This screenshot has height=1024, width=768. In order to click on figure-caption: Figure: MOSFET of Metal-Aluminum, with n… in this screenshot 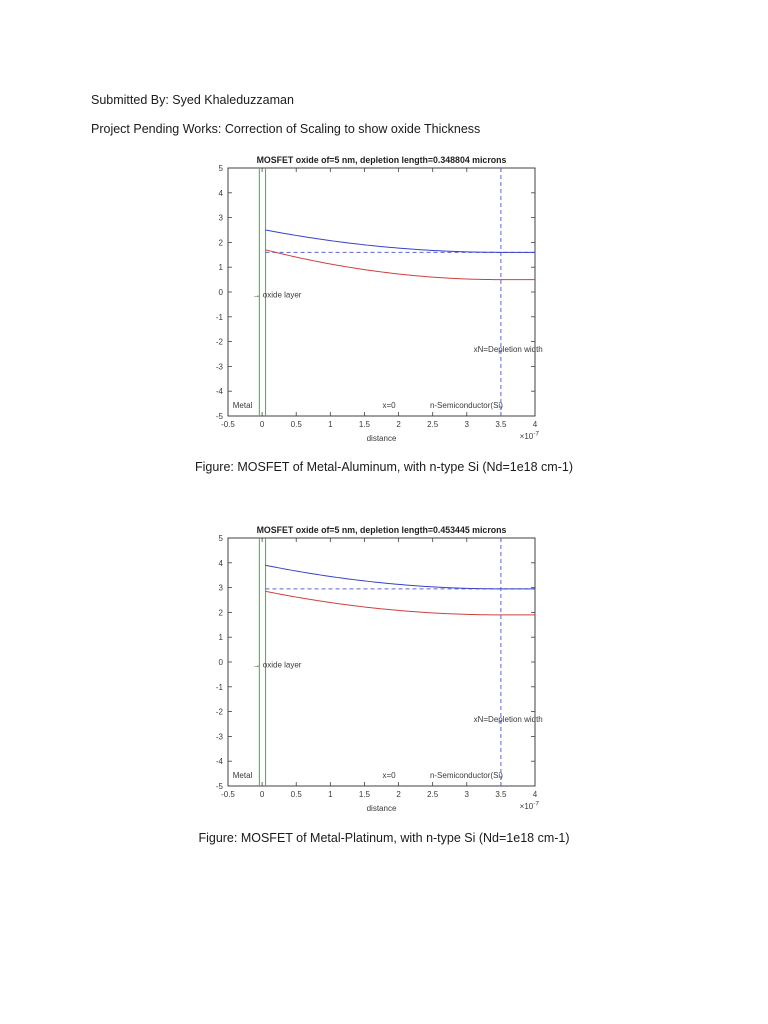, I will do `click(383, 467)`.